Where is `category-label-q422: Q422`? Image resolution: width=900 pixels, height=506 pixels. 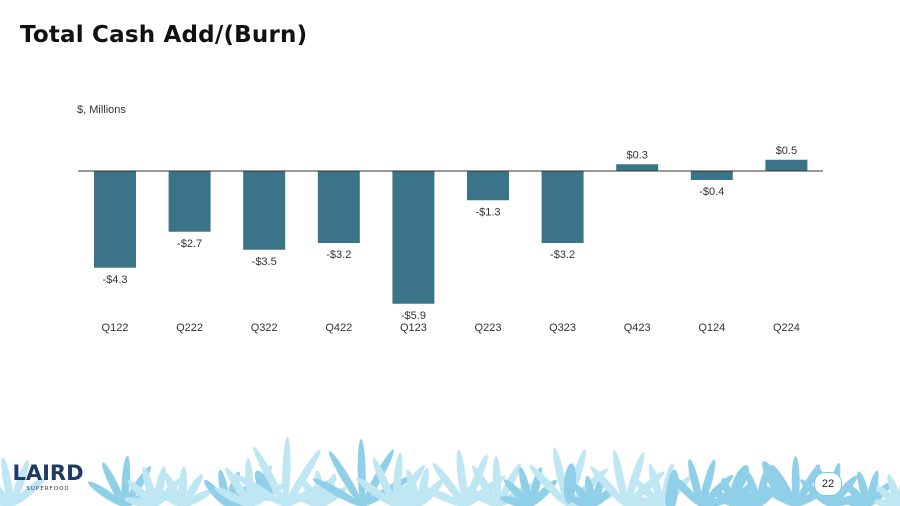 category-label-q422: Q422 is located at coordinates (338, 328).